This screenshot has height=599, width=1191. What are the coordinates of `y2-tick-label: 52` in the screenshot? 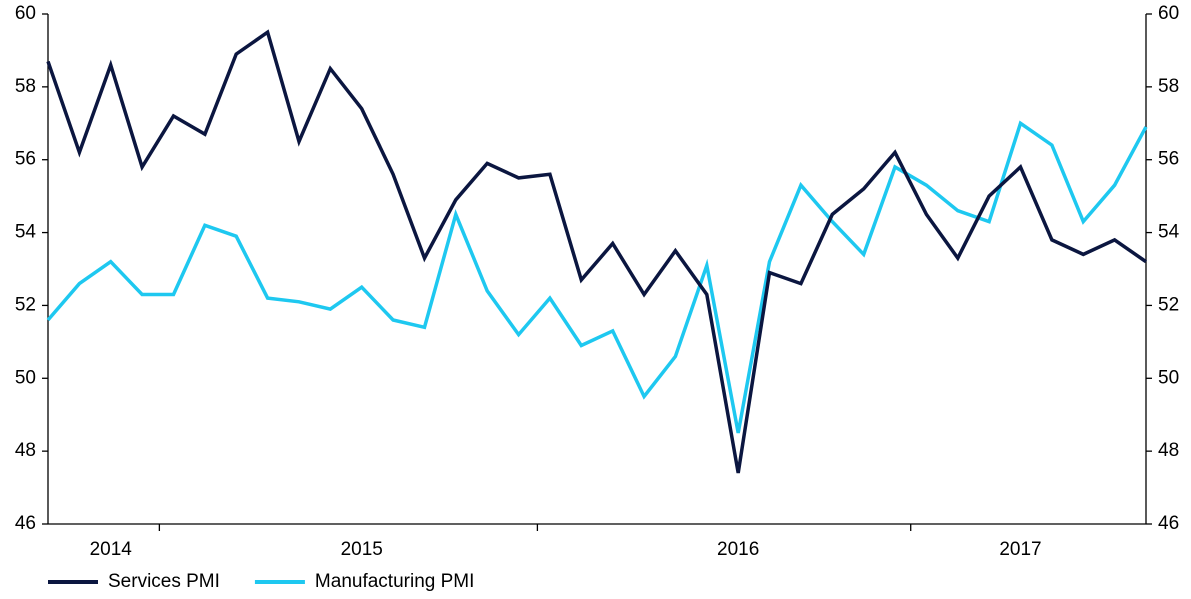 It's located at (1168, 304).